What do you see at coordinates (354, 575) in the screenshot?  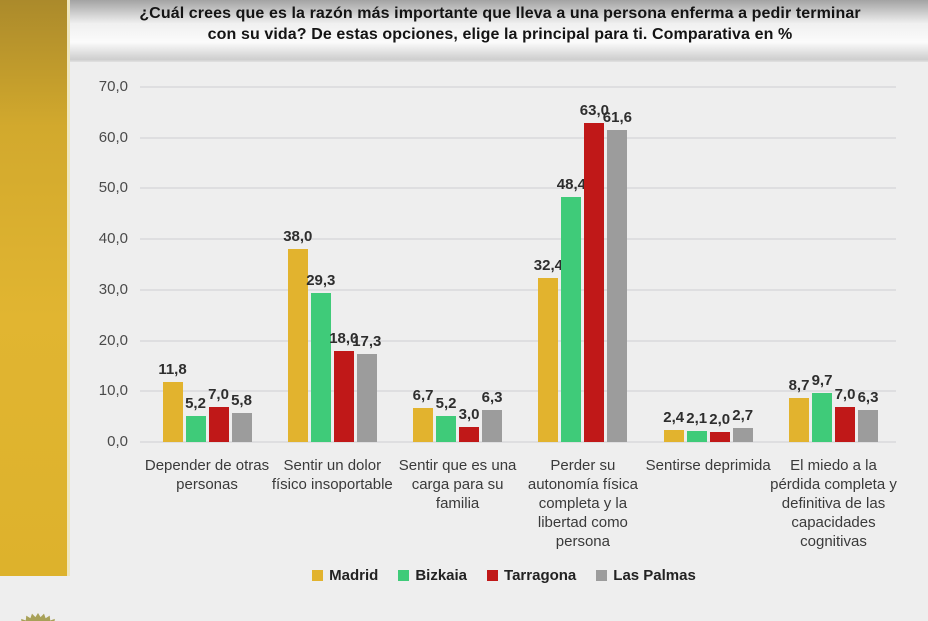 I see `legend-label: Madrid` at bounding box center [354, 575].